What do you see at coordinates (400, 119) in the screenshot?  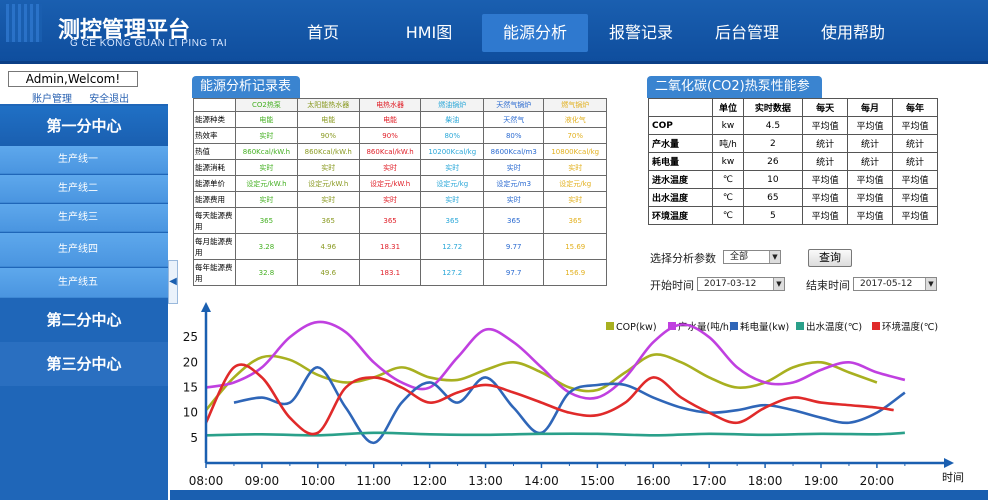 I see `table-row: 能源种类 电能 电能 电能 柴油 天然气 液化气` at bounding box center [400, 119].